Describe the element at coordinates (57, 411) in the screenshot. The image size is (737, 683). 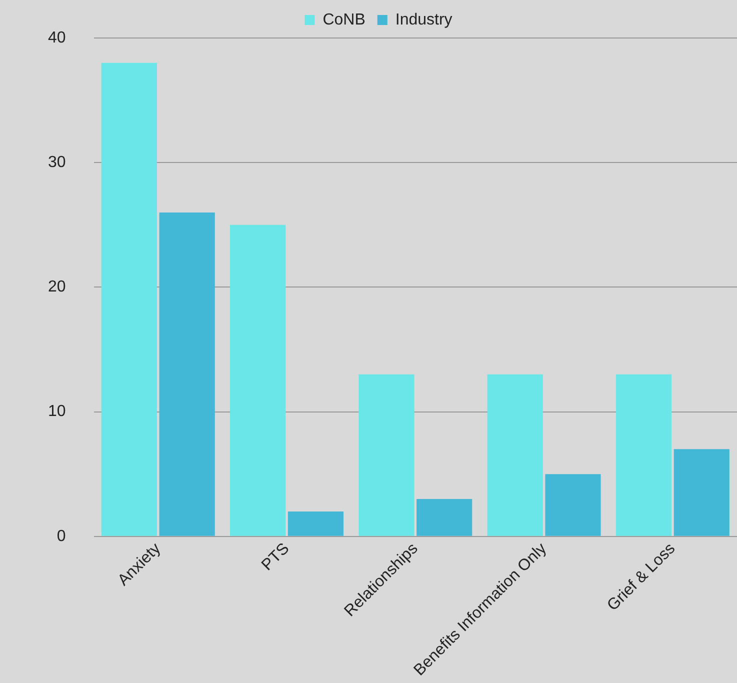
I see `y-tick-label: 10` at that location.